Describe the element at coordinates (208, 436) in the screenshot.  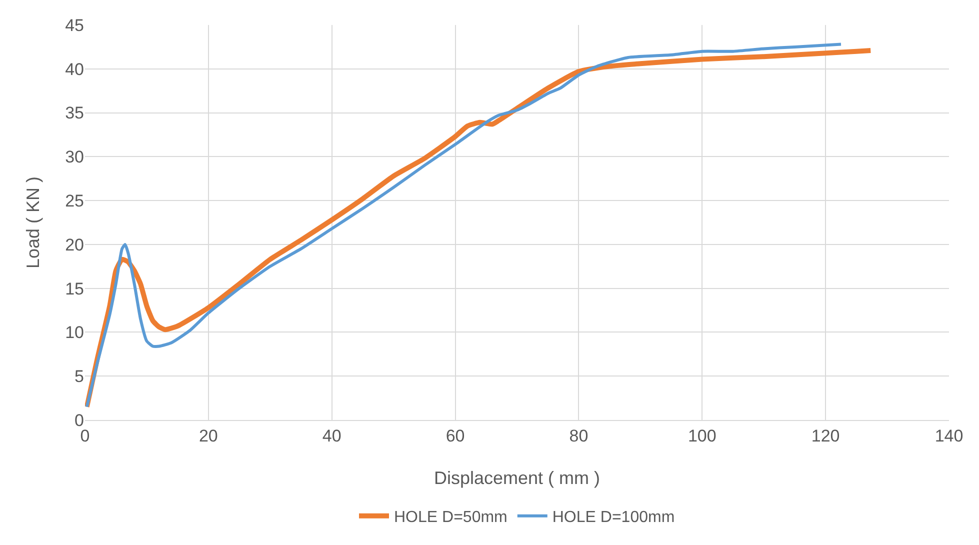
I see `x-tick-label: 20` at that location.